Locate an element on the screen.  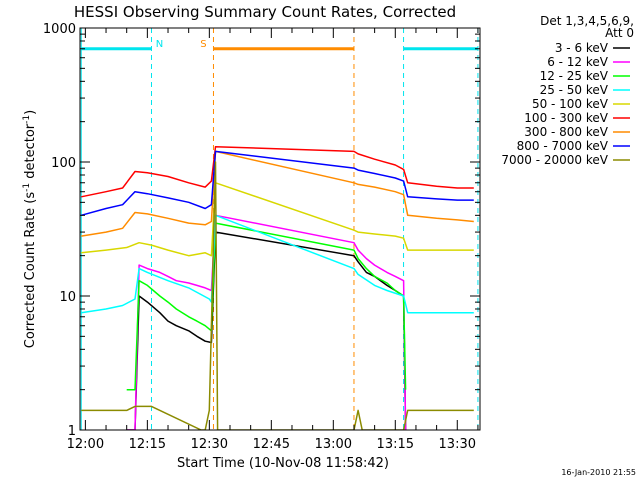
x-tick-label: 13:15 is located at coordinates (395, 444).